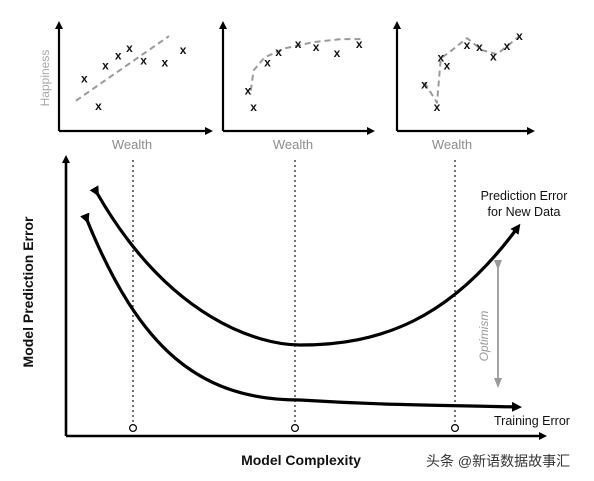 The height and width of the screenshot is (481, 594). Describe the element at coordinates (293, 144) in the screenshot. I see `panel-2-x-label: Wealth` at that location.